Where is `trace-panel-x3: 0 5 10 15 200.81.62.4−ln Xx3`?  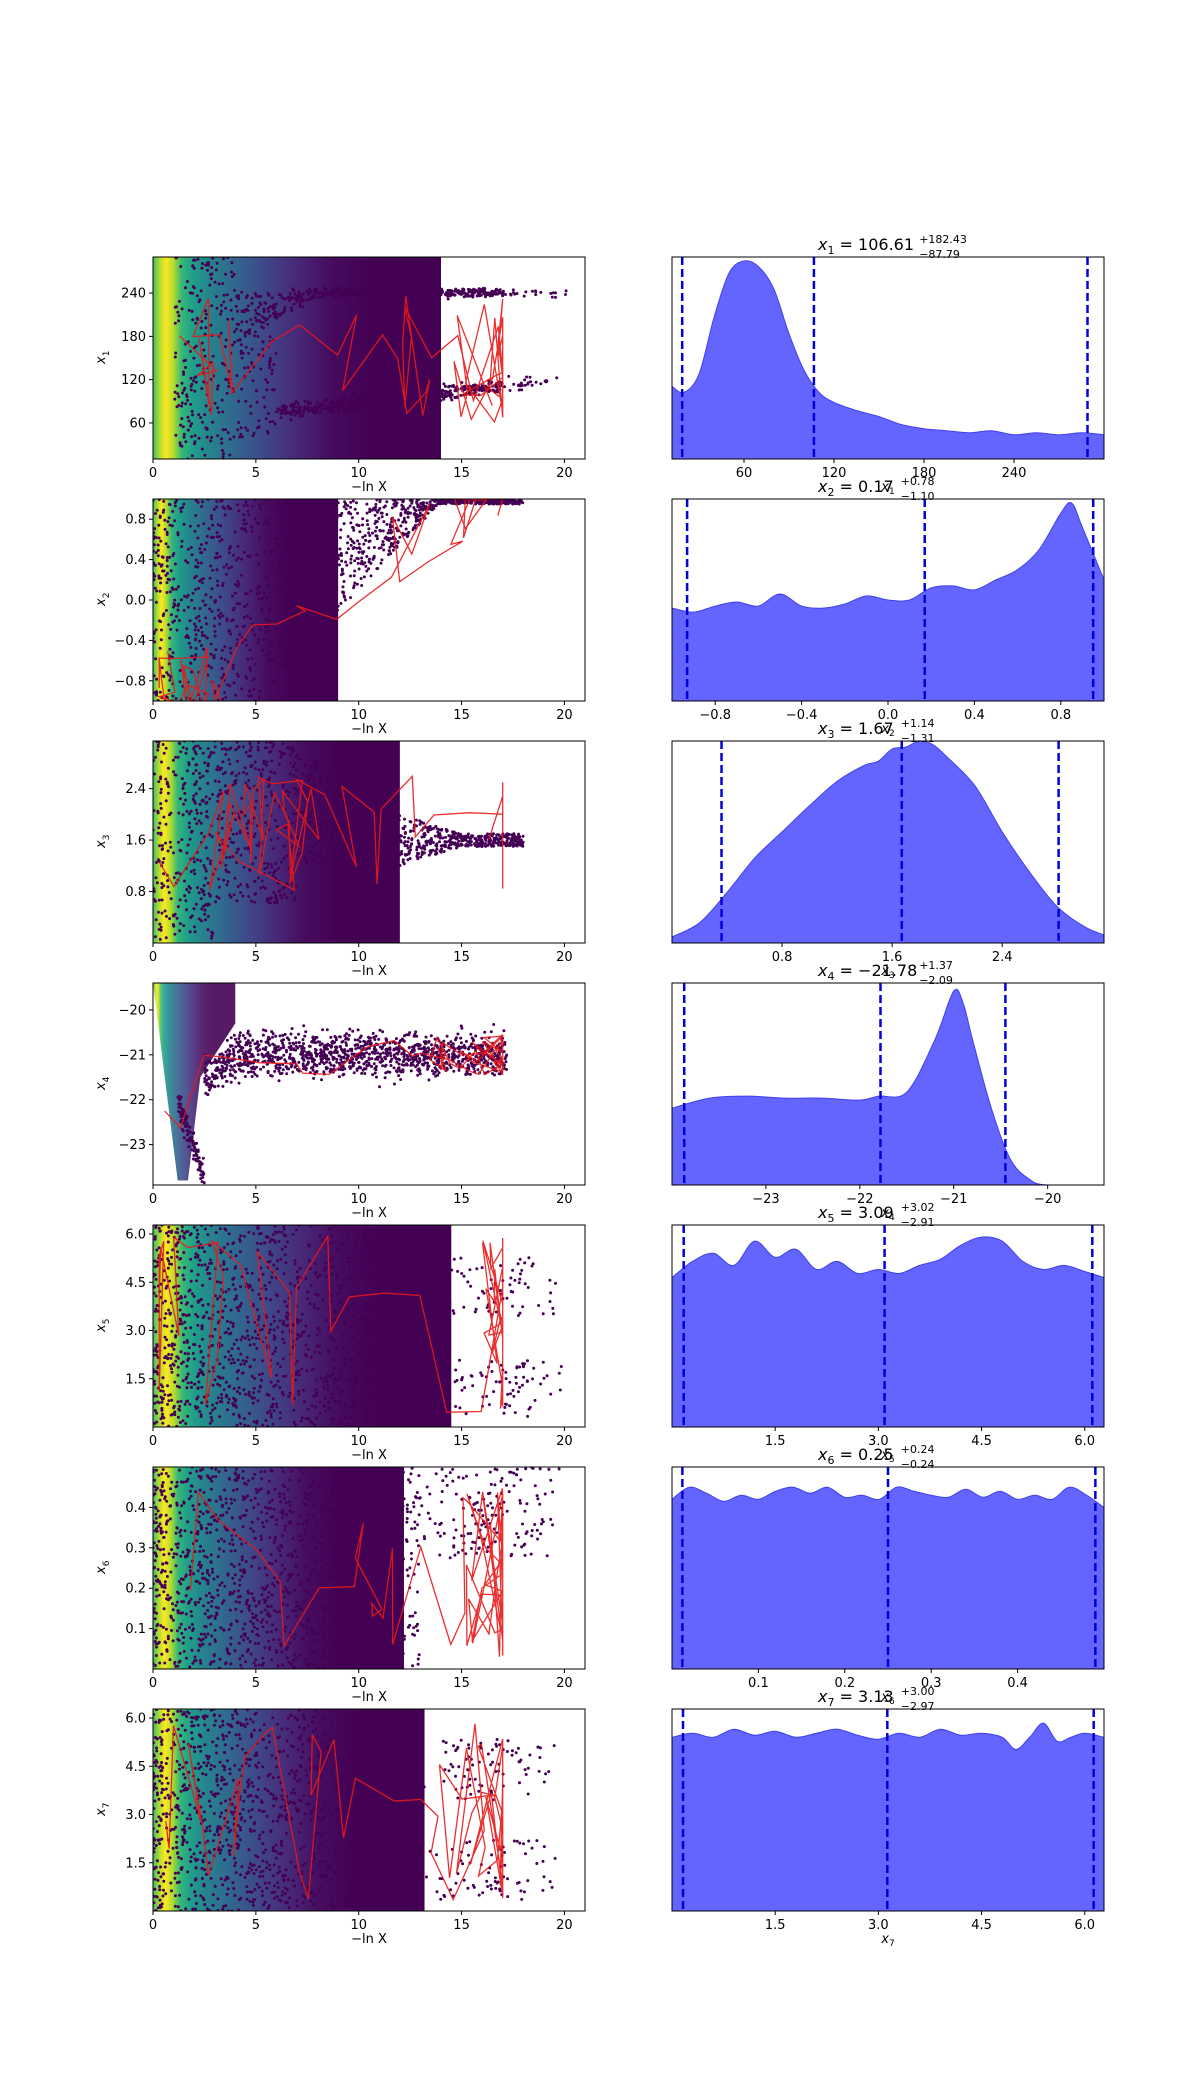 trace-panel-x3: 0 5 10 15 200.81.62.4−ln Xx3 is located at coordinates (340, 859).